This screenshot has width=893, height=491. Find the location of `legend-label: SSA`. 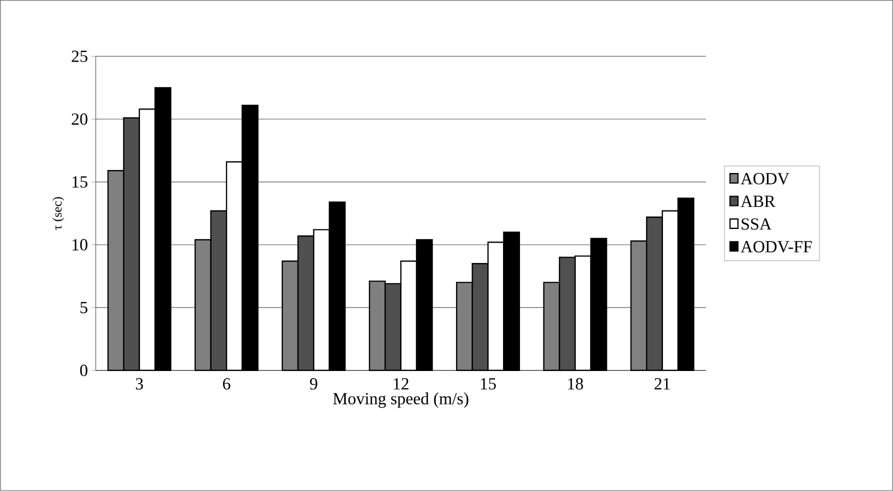

legend-label: SSA is located at coordinates (757, 224).